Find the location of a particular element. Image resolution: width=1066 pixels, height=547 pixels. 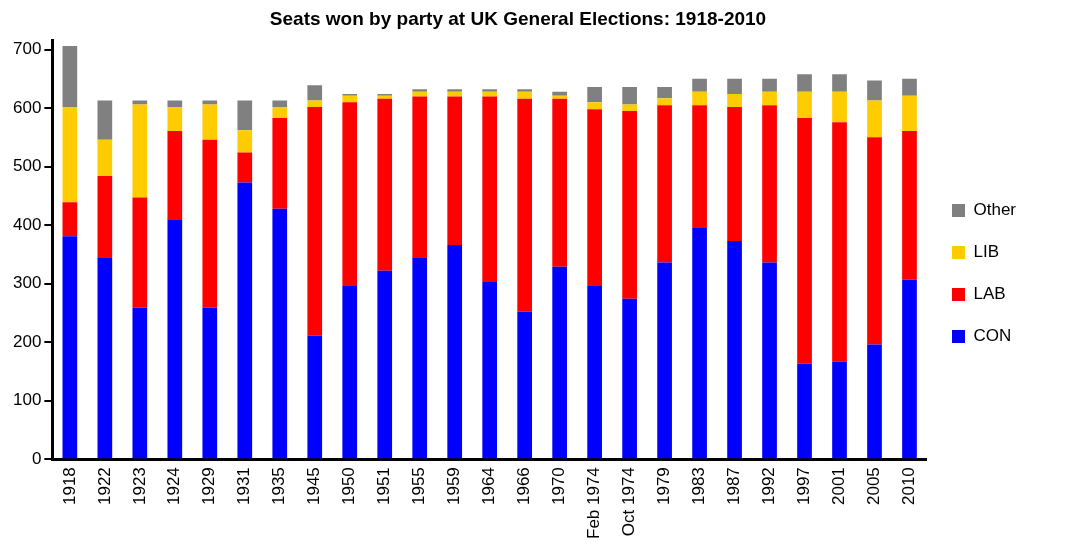

x-tick-label: 1983 is located at coordinates (699, 486).